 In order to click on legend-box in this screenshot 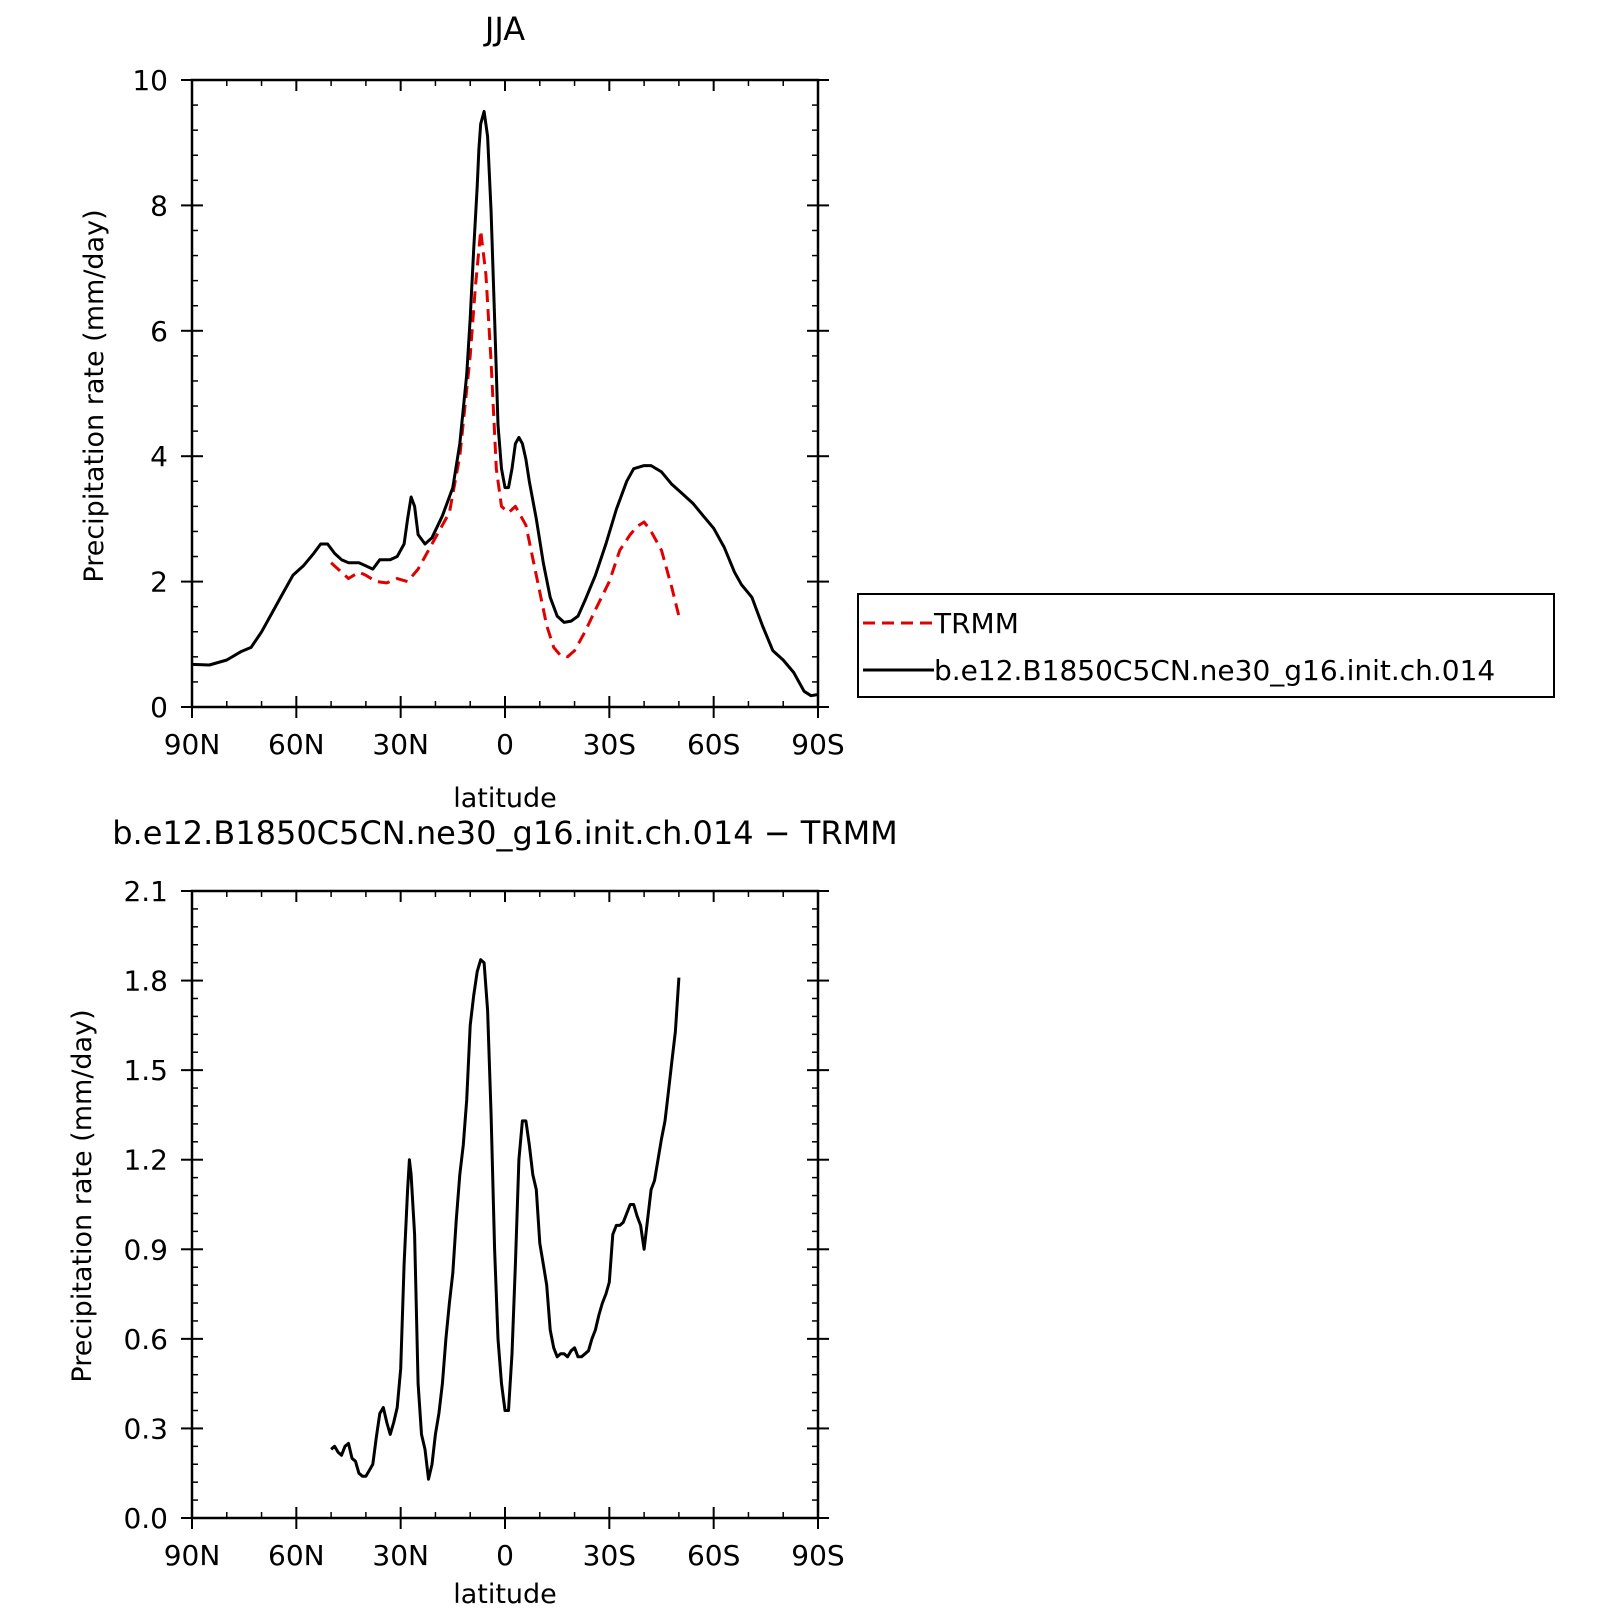, I will do `click(1206, 645)`.